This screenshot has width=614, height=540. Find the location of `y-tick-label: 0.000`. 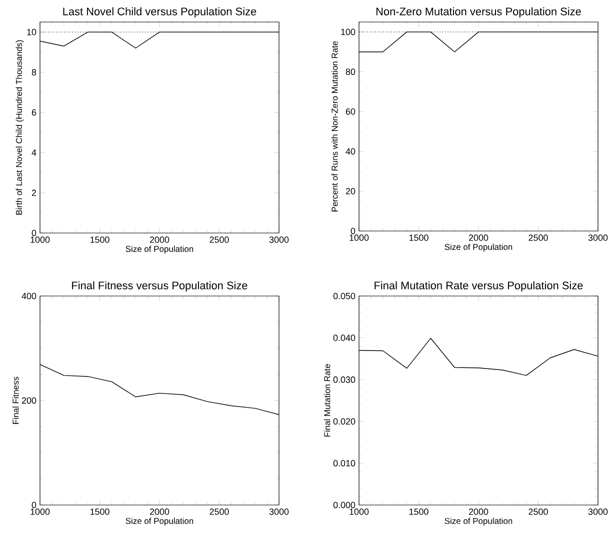

y-tick-label: 0.000 is located at coordinates (344, 505).